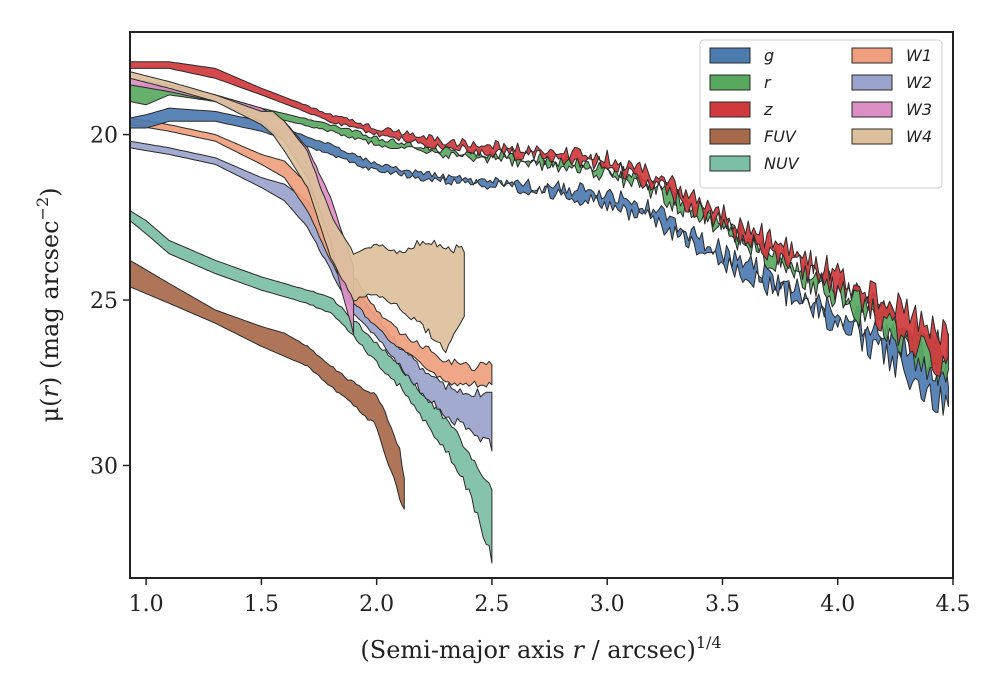  I want to click on legend-swatch-fuv, so click(730, 136).